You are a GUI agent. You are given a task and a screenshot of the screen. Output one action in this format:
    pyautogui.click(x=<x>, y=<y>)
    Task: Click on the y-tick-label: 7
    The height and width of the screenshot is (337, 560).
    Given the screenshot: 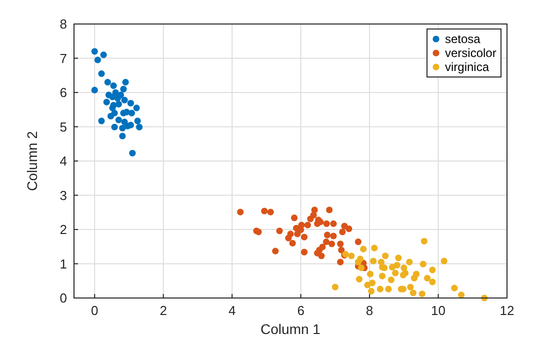 What is the action you would take?
    pyautogui.click(x=63, y=58)
    